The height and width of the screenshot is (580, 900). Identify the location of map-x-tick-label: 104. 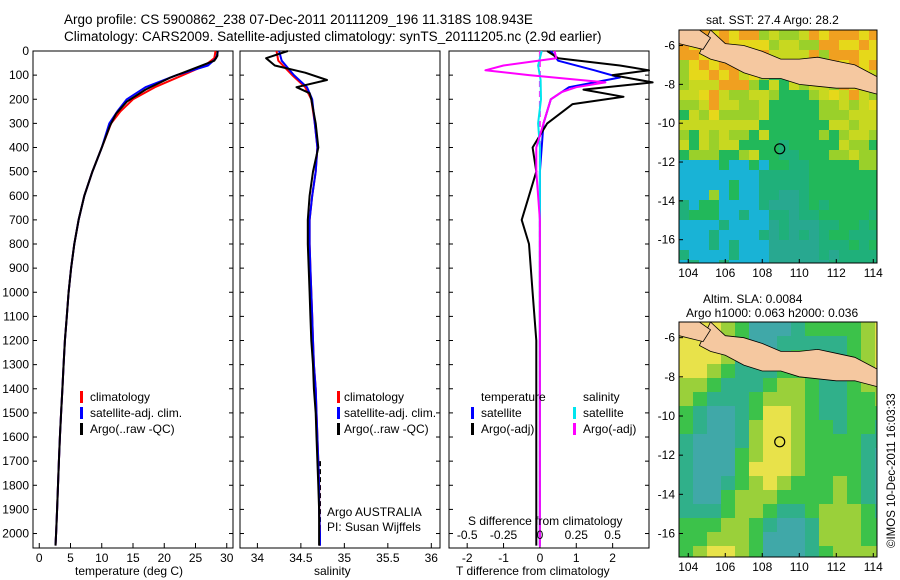
(688, 567).